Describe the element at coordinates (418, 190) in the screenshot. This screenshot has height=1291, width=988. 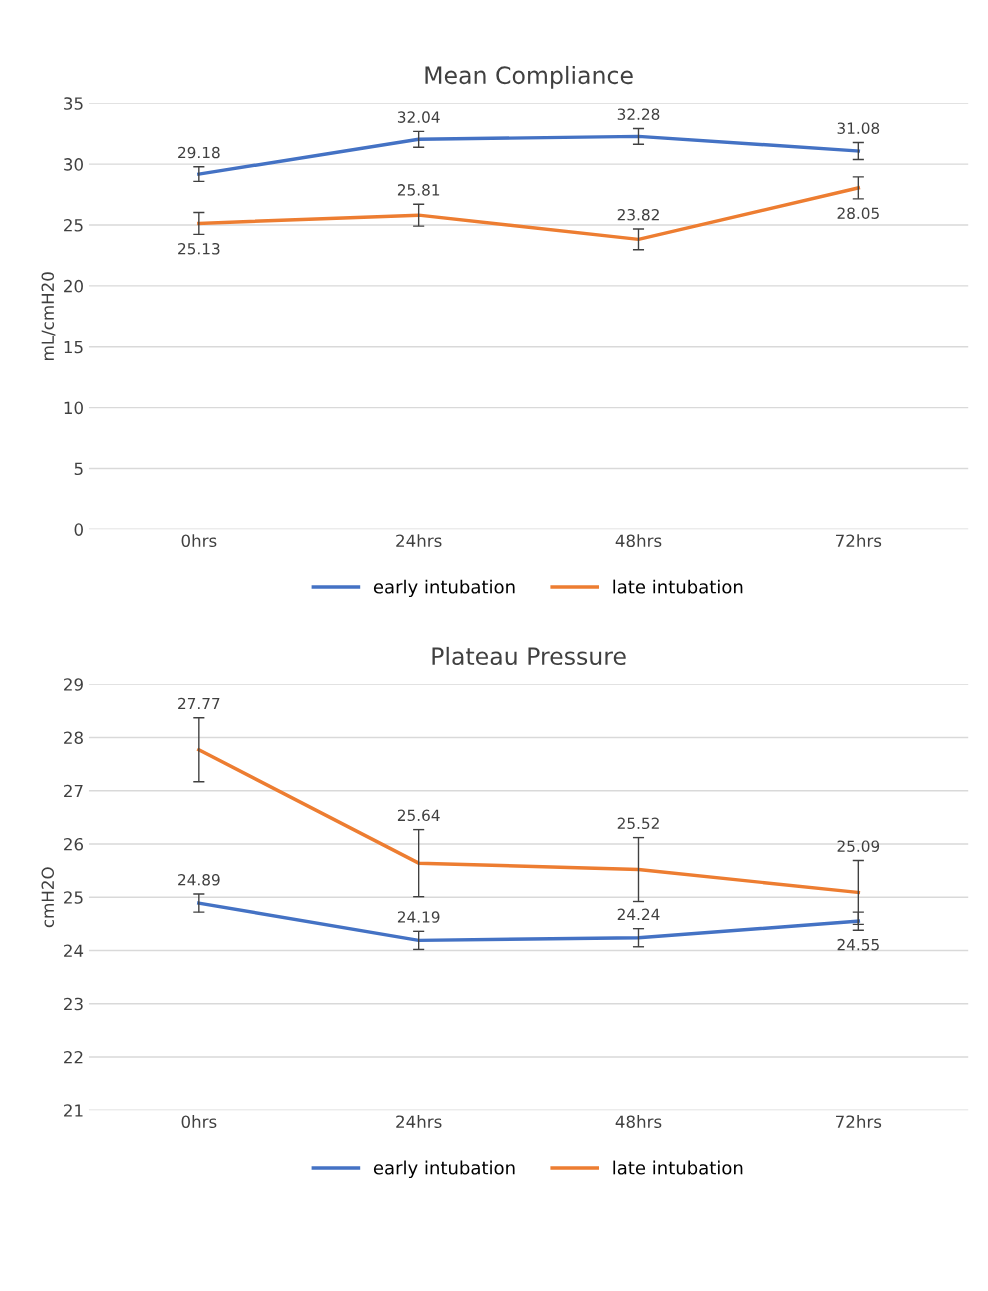
I see `data-label: 25.81` at that location.